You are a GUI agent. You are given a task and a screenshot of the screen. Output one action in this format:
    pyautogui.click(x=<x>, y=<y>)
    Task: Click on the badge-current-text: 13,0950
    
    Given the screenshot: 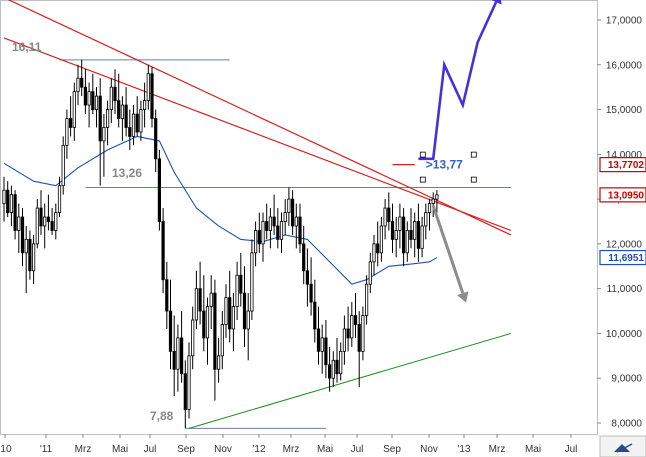 What is the action you would take?
    pyautogui.click(x=626, y=195)
    